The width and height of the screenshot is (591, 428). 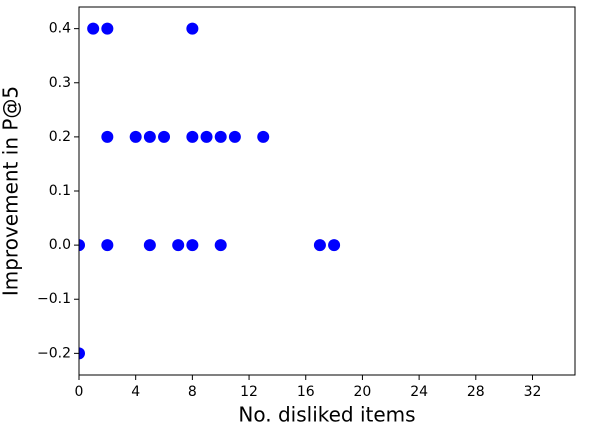 What do you see at coordinates (476, 392) in the screenshot?
I see `x-tick-label: 28` at bounding box center [476, 392].